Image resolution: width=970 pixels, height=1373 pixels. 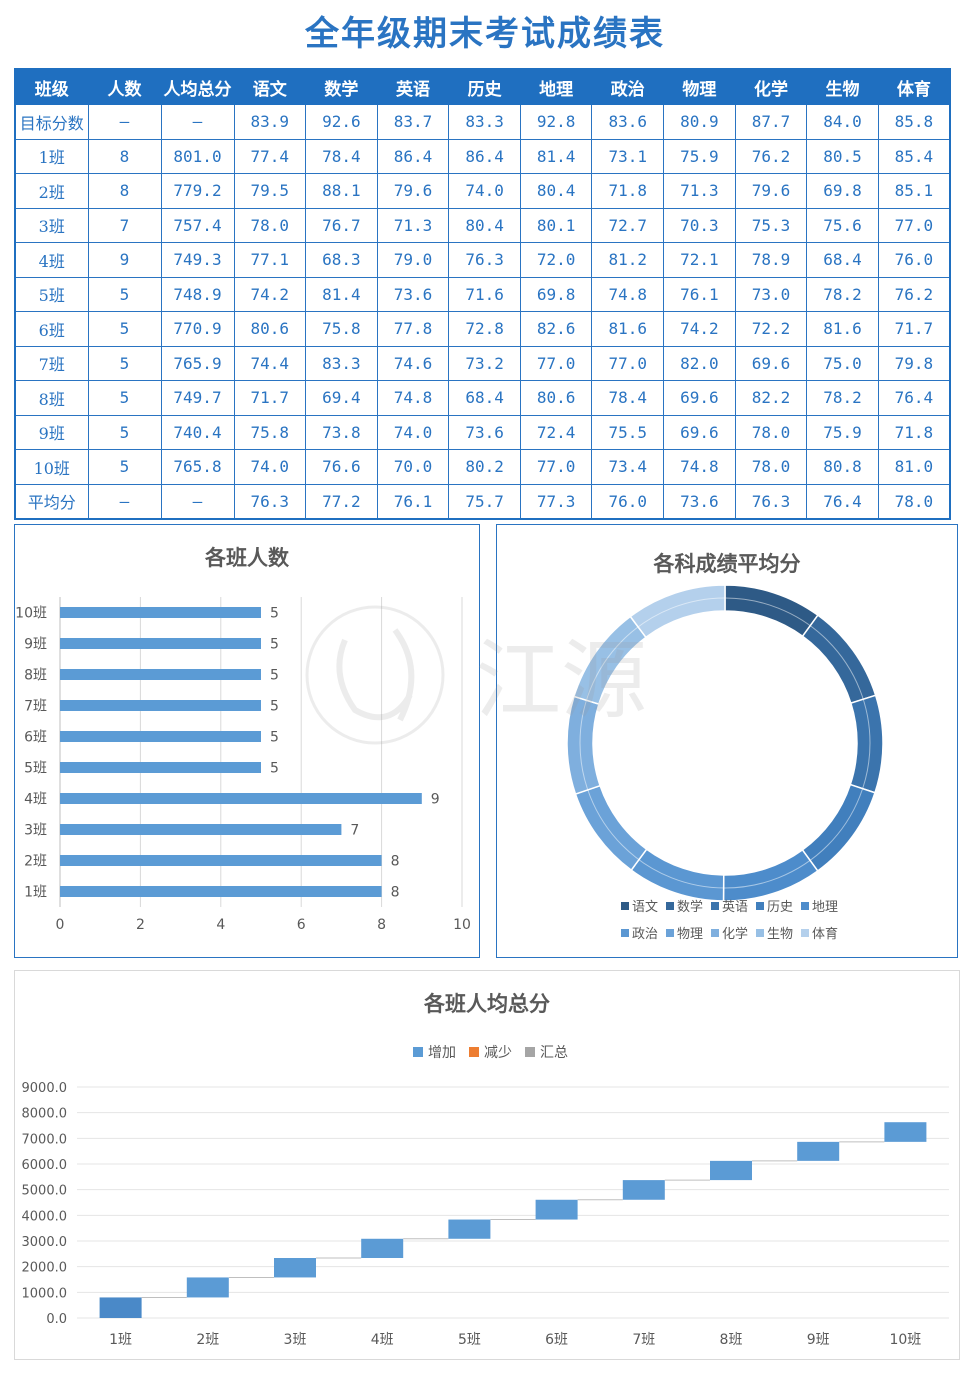 What do you see at coordinates (51, 363) in the screenshot?
I see `row-label-cell: 7班` at bounding box center [51, 363].